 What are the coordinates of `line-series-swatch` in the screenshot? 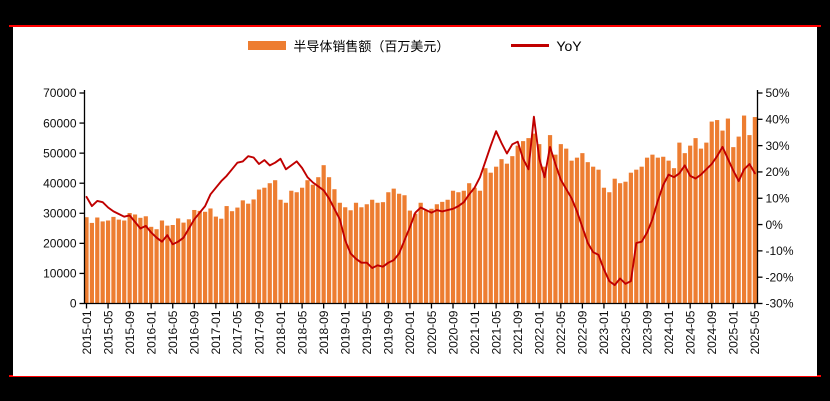 It's located at (530, 45).